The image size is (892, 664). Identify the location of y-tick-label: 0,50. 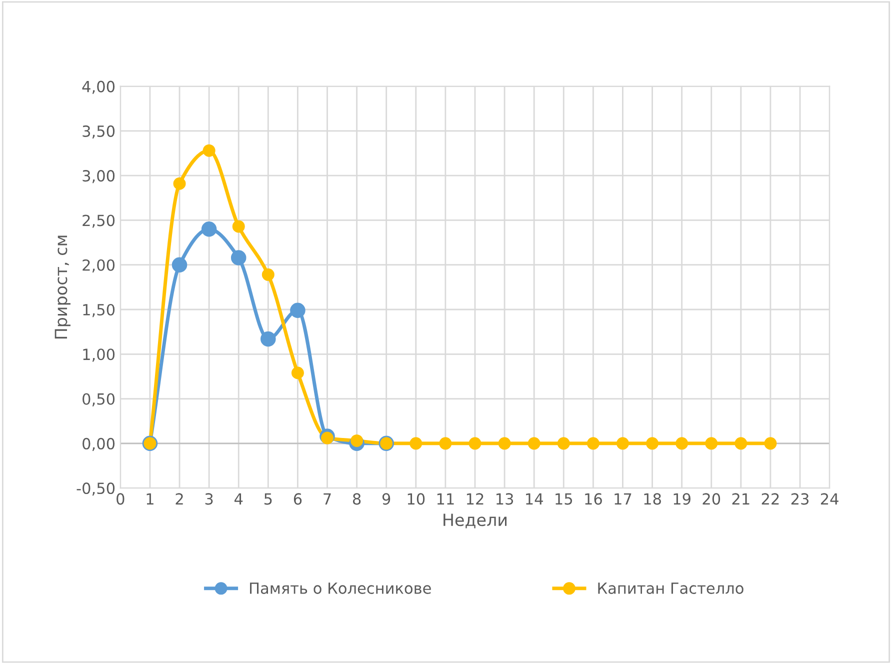
(98, 399).